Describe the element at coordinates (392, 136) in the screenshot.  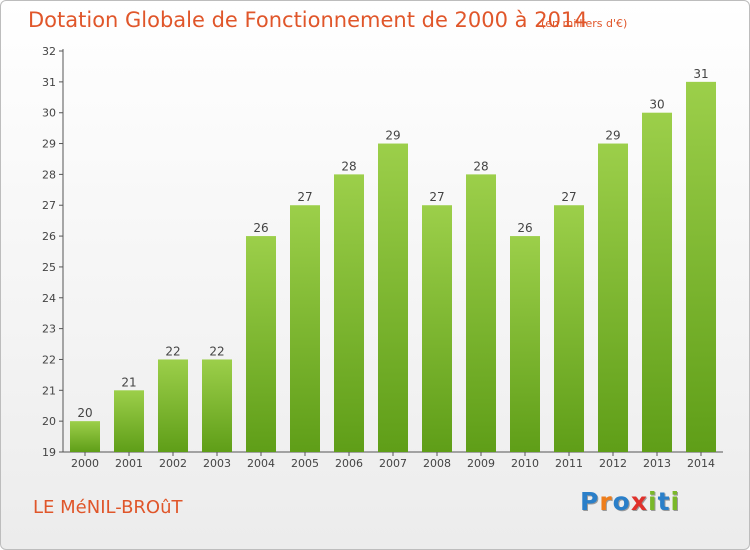
I see `data-label-2007: 29` at that location.